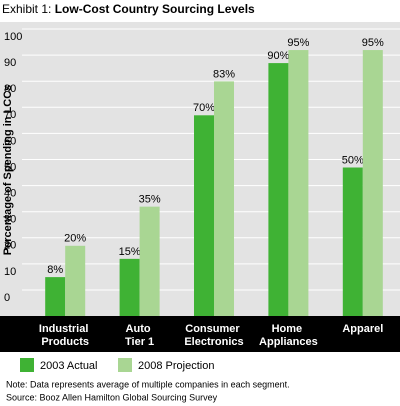 The image size is (400, 406). I want to click on y-tick-label: 0, so click(7, 298).